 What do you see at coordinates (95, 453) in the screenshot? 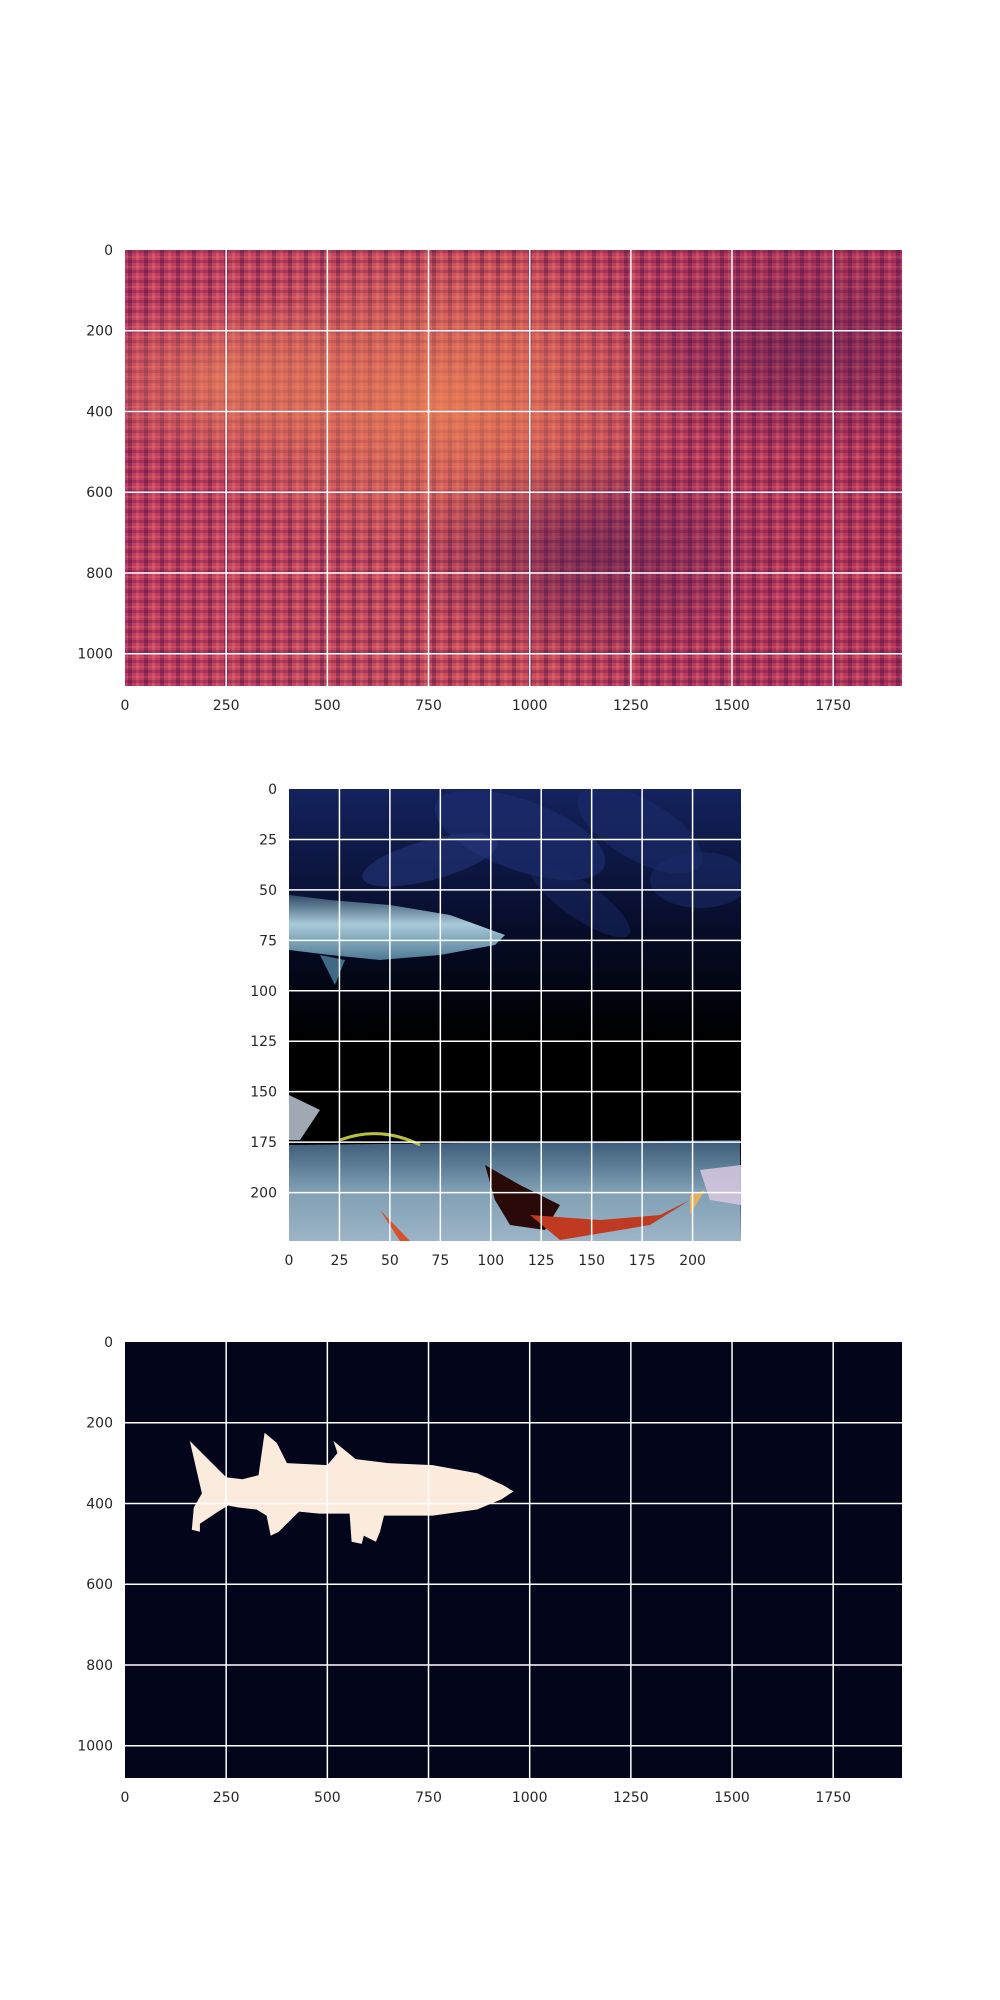
I see `feature-heatmap-y-axis: 0 200 400 600 800 1000` at bounding box center [95, 453].